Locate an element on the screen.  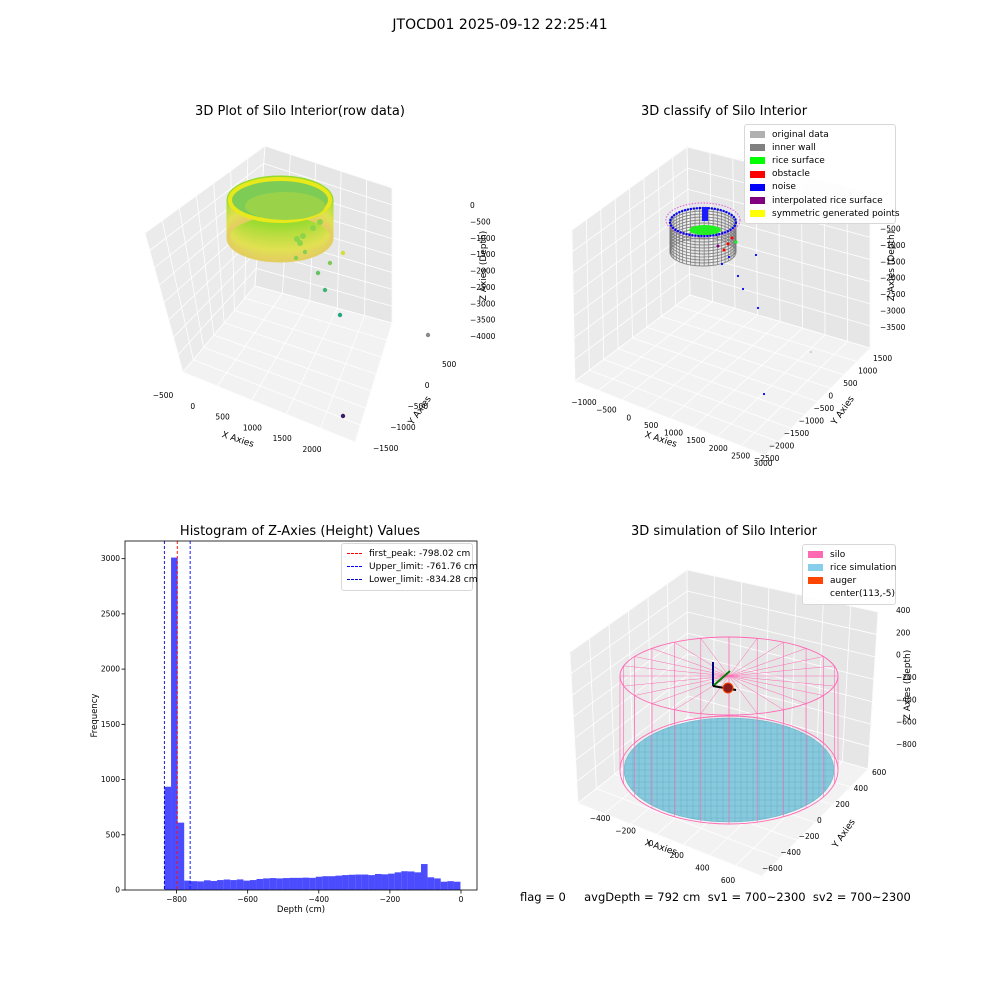
sim-y-tick-label: 600 is located at coordinates (879, 772).